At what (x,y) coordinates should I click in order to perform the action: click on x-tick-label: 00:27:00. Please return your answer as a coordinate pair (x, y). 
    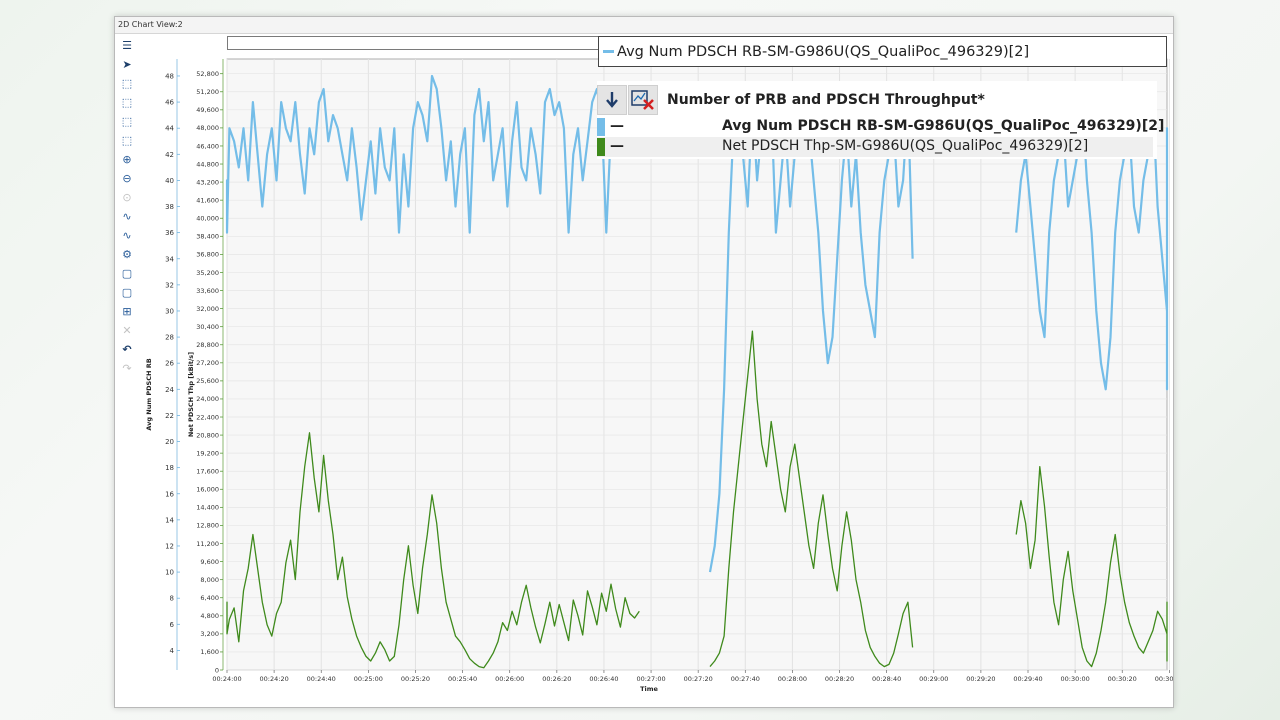
    Looking at the image, I should click on (650, 679).